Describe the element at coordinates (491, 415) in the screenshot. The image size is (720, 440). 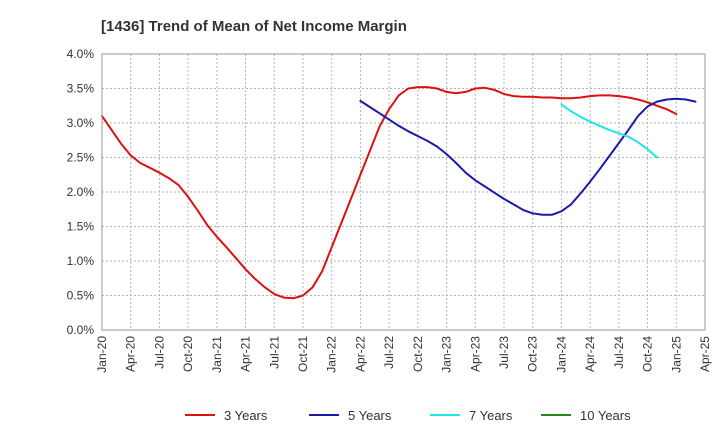
I see `legend-label: 7 Years` at that location.